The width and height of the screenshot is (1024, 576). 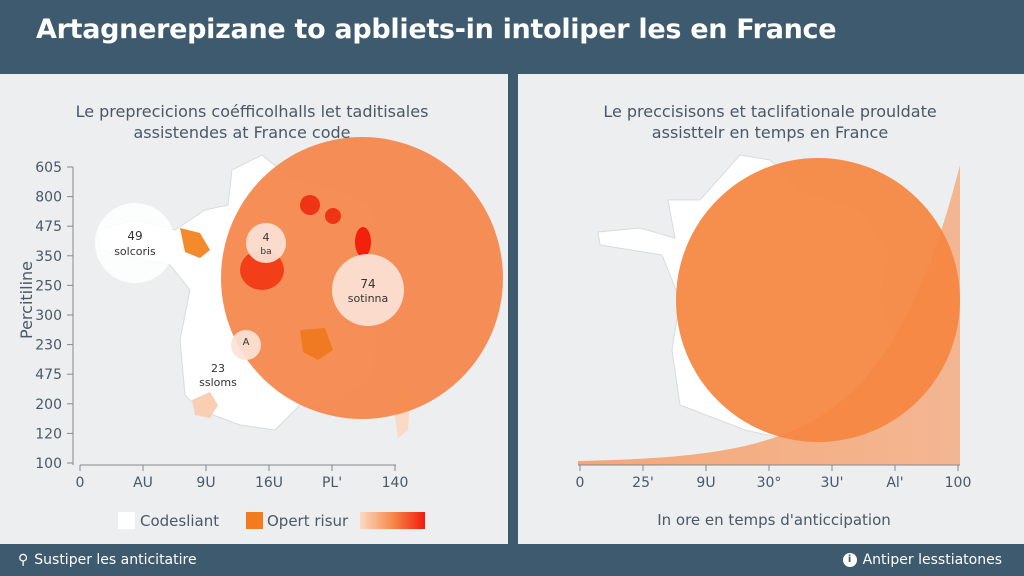 What do you see at coordinates (242, 132) in the screenshot?
I see `left-title-line-2: assistendes at France code` at bounding box center [242, 132].